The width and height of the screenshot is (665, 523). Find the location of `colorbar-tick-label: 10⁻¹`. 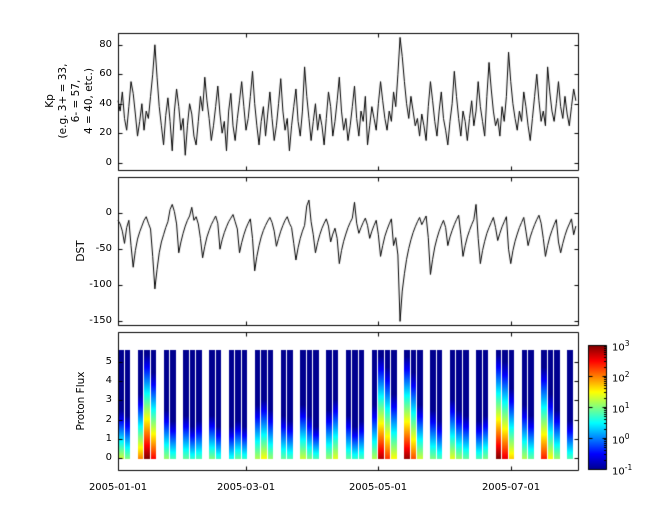

colorbar-tick-label: 10⁻¹ is located at coordinates (622, 470).